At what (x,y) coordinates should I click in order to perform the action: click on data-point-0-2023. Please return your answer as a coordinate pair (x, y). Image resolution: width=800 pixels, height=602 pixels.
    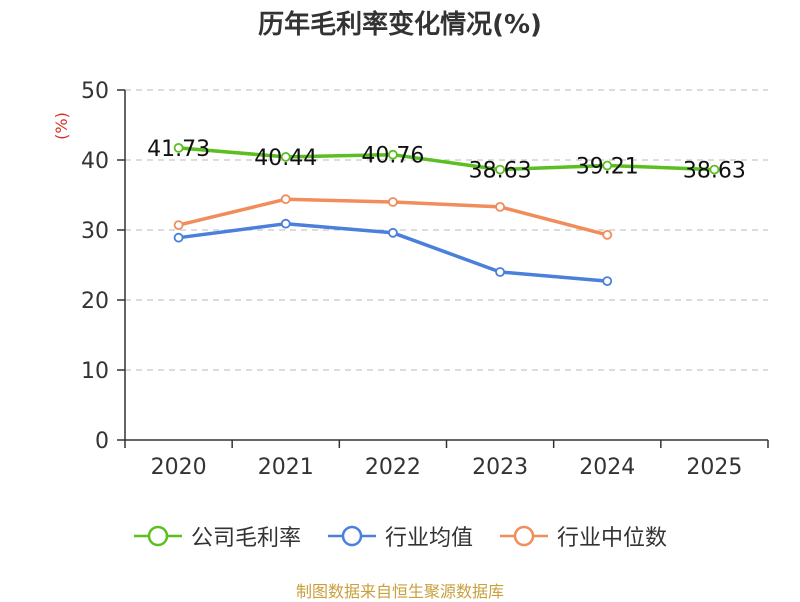
    Looking at the image, I should click on (500, 169).